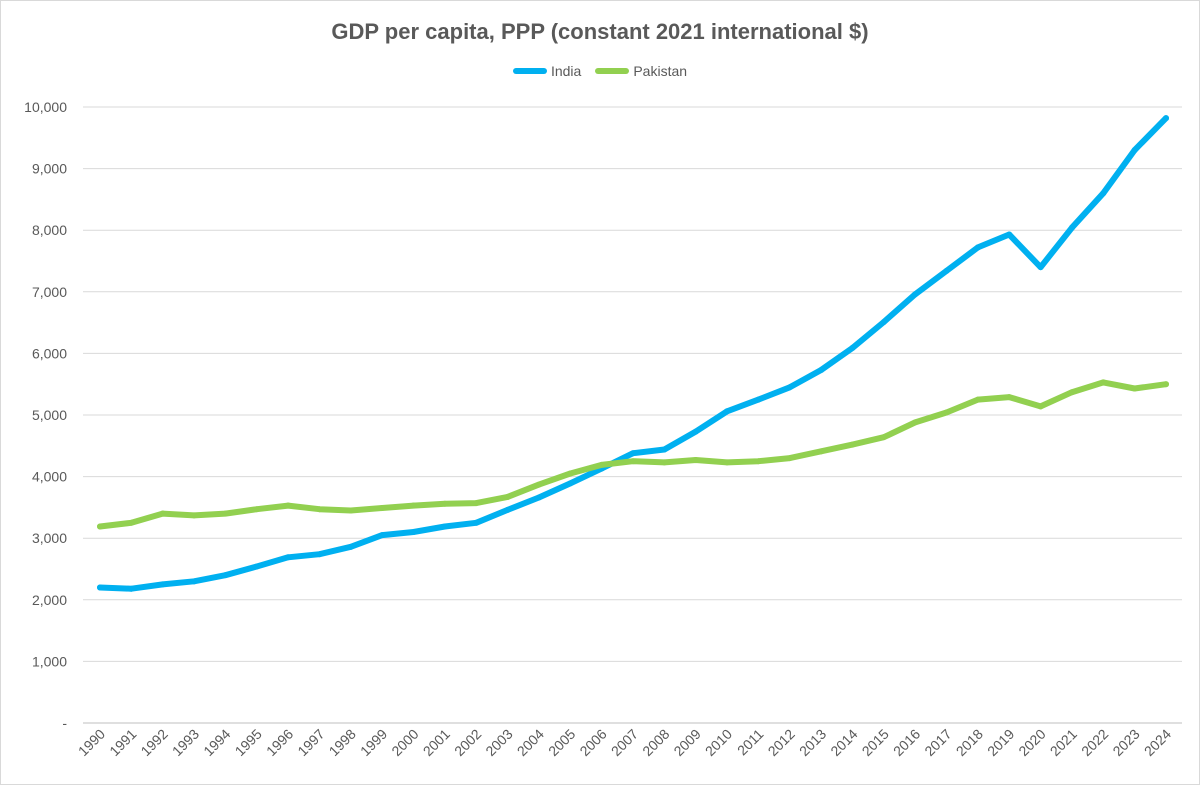  What do you see at coordinates (49, 230) in the screenshot?
I see `y-tick-label: 8,000` at bounding box center [49, 230].